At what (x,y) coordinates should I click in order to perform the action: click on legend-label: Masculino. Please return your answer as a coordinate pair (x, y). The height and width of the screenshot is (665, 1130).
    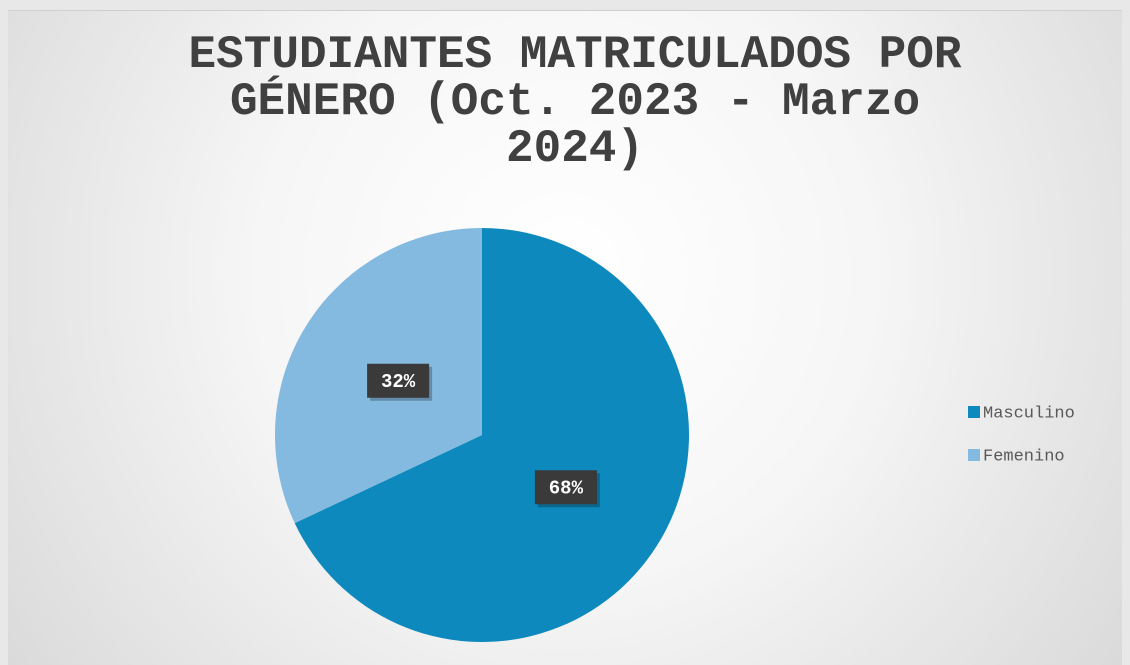
    Looking at the image, I should click on (1029, 413).